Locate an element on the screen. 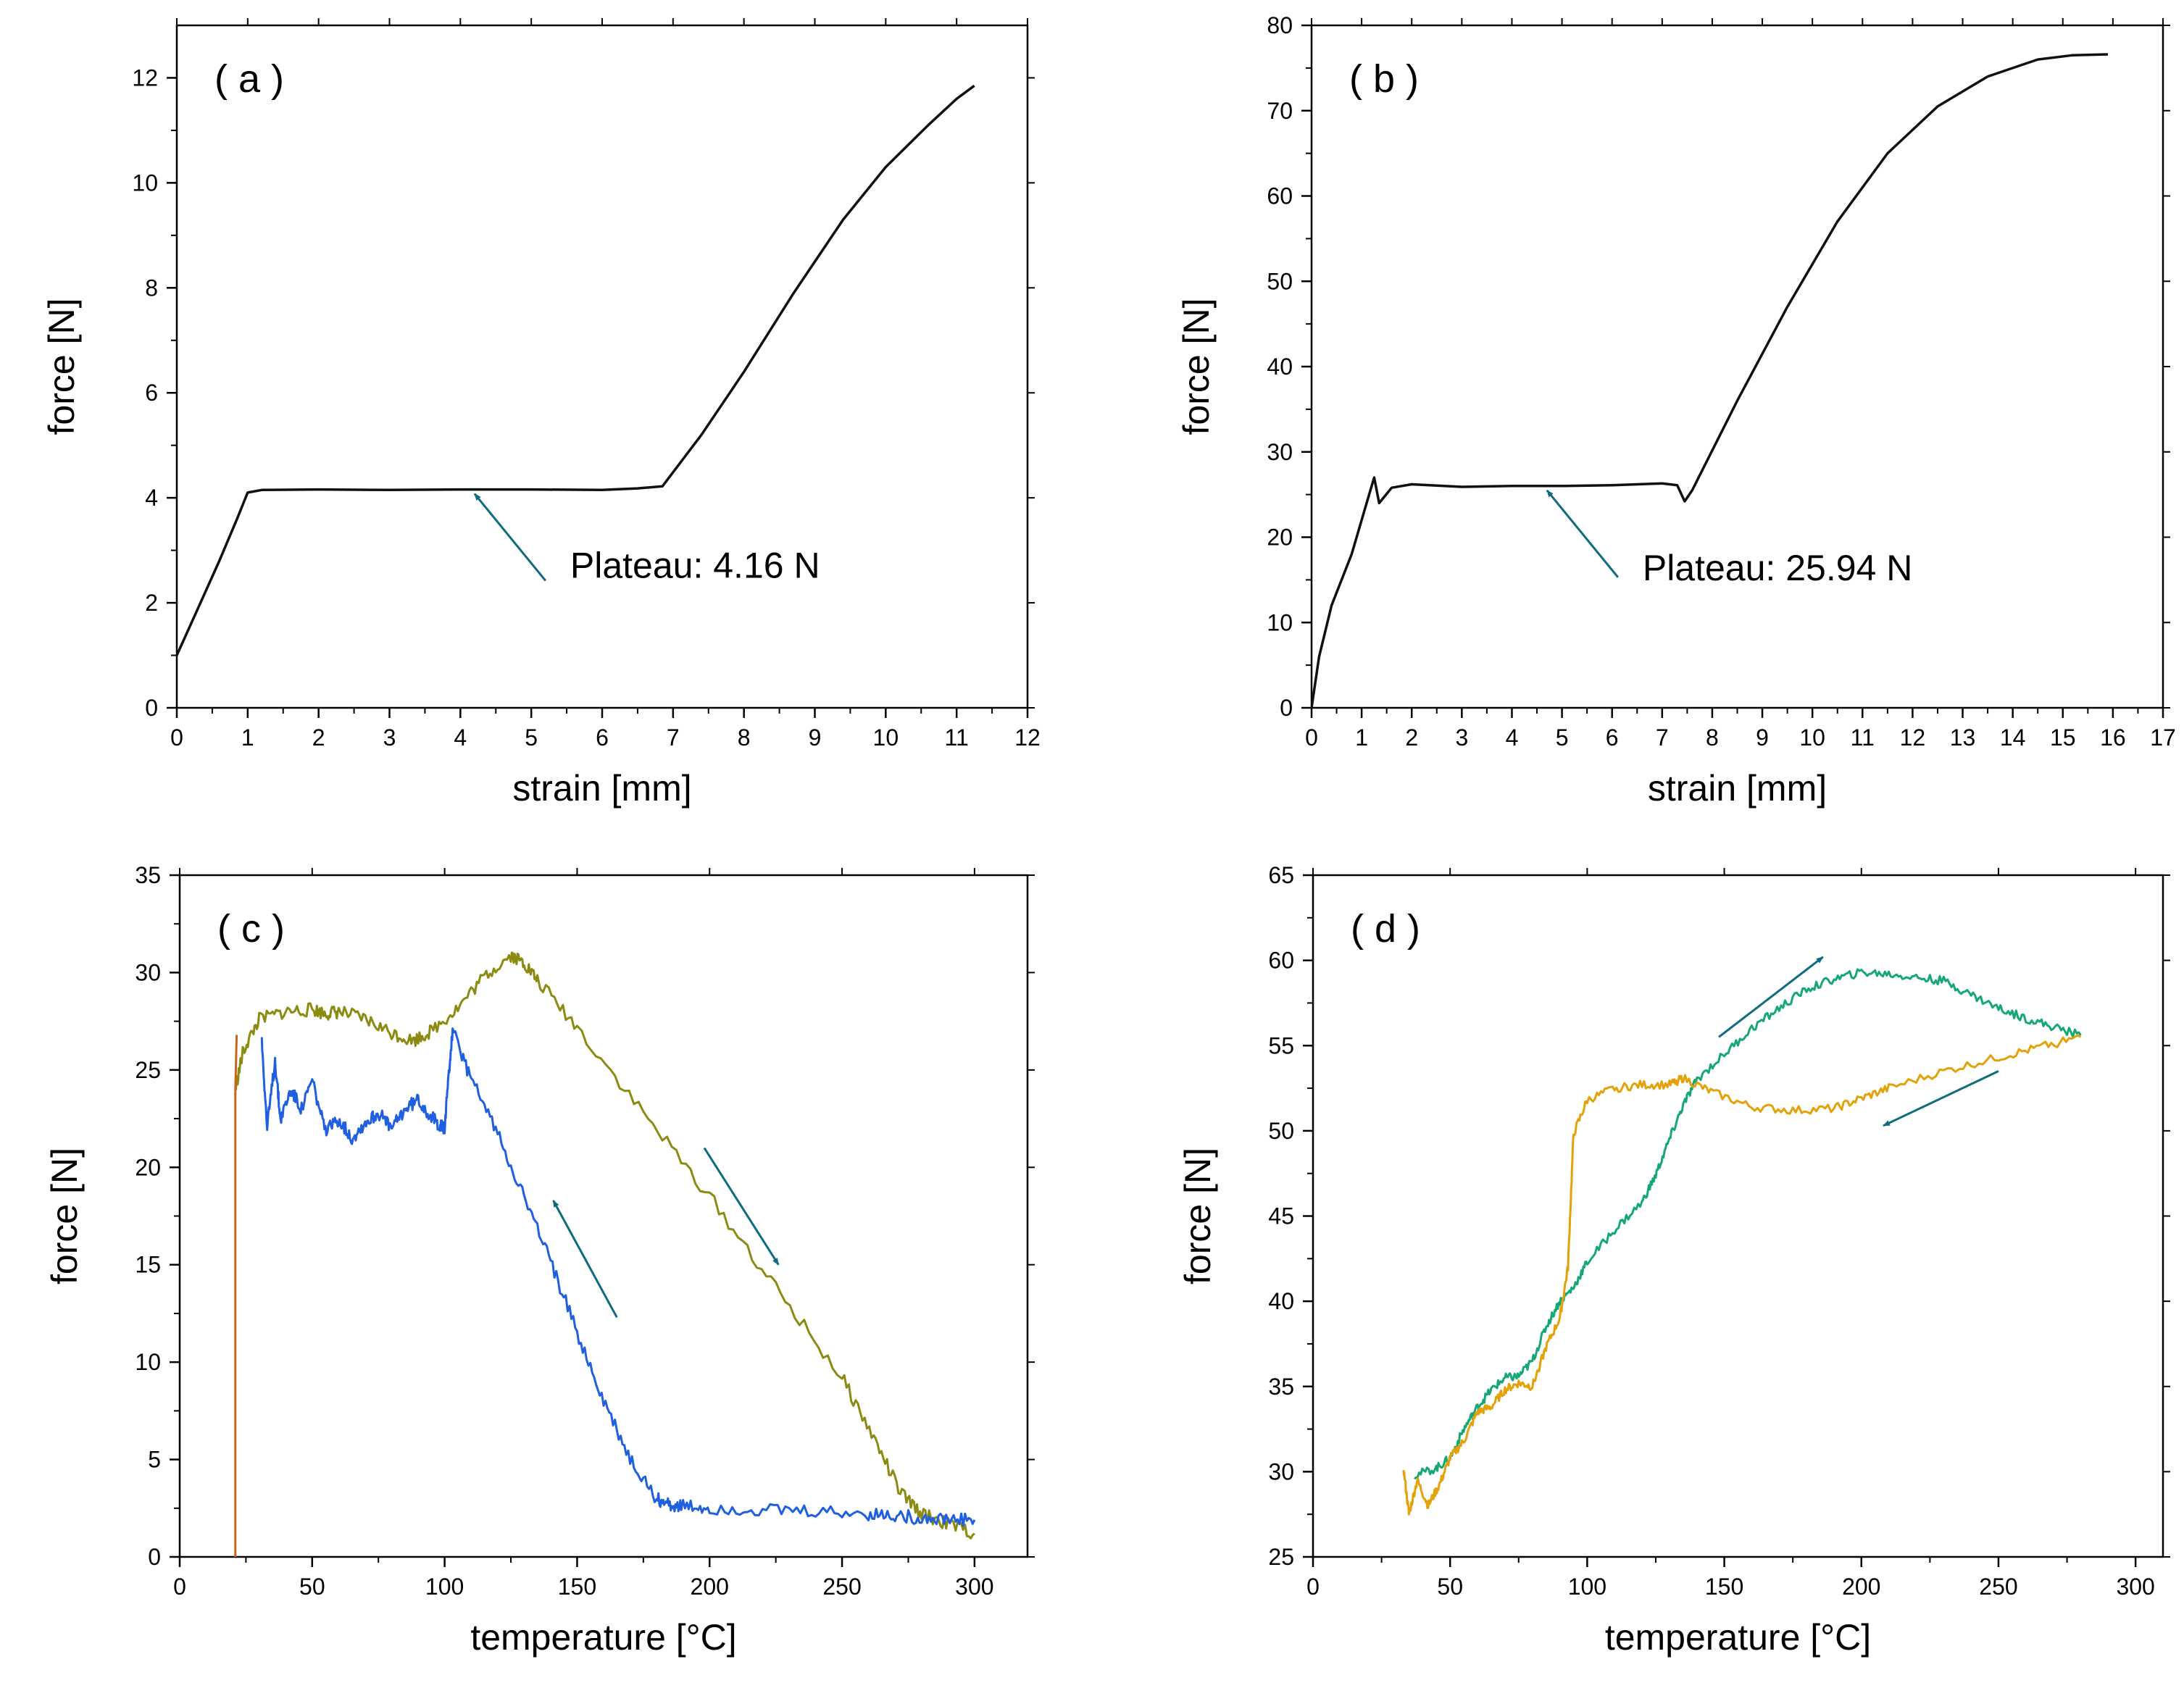 The height and width of the screenshot is (1696, 2184). panel-d-series-group is located at coordinates (1742, 1242).